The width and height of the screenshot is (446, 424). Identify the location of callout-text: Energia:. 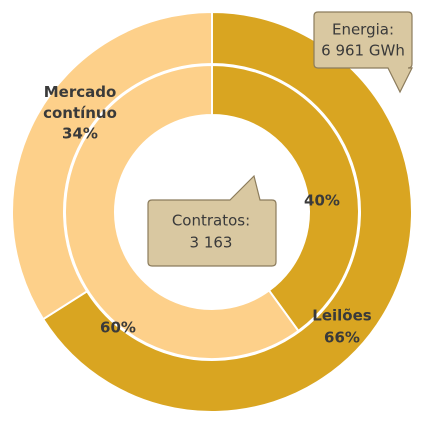
(363, 30).